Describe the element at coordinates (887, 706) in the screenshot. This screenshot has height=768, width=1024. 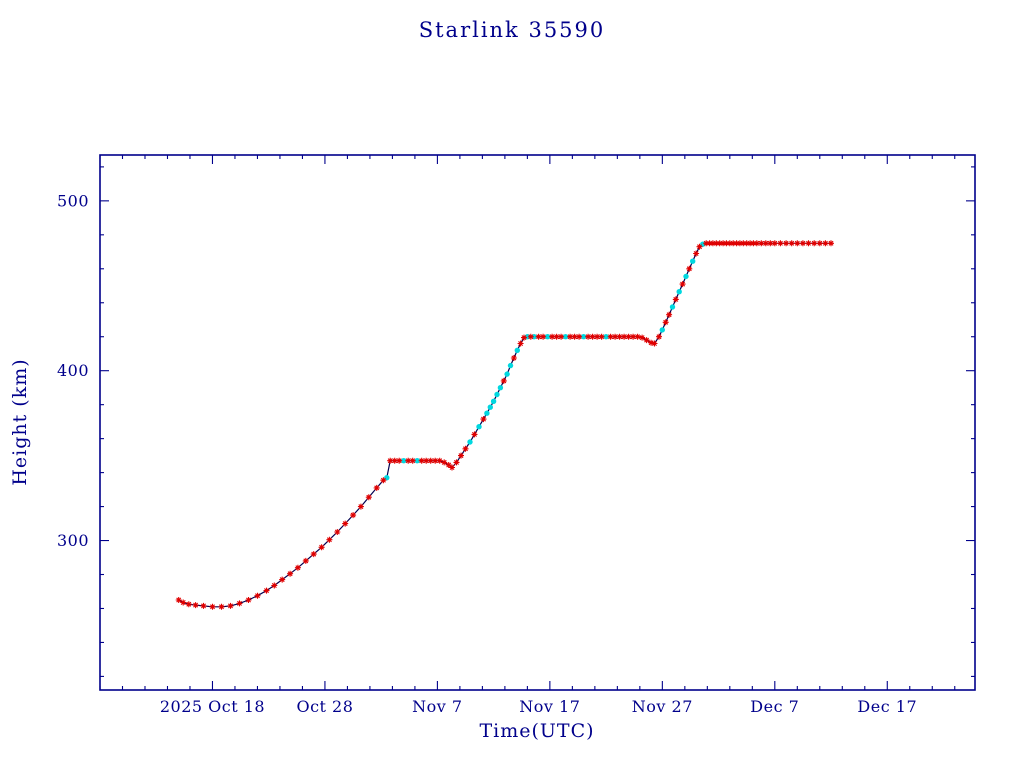
I see `x-tick-label: Dec 17` at that location.